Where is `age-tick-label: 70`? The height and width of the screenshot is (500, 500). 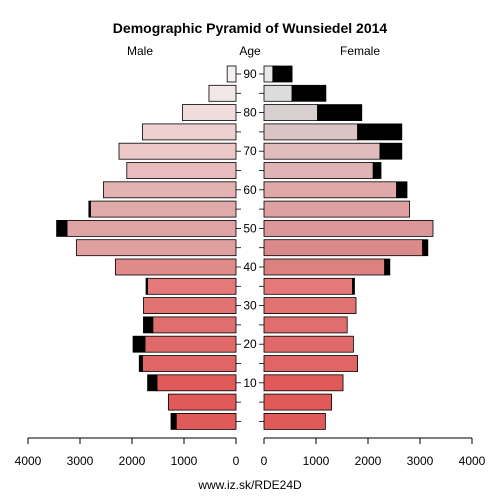 age-tick-label: 70 is located at coordinates (250, 151).